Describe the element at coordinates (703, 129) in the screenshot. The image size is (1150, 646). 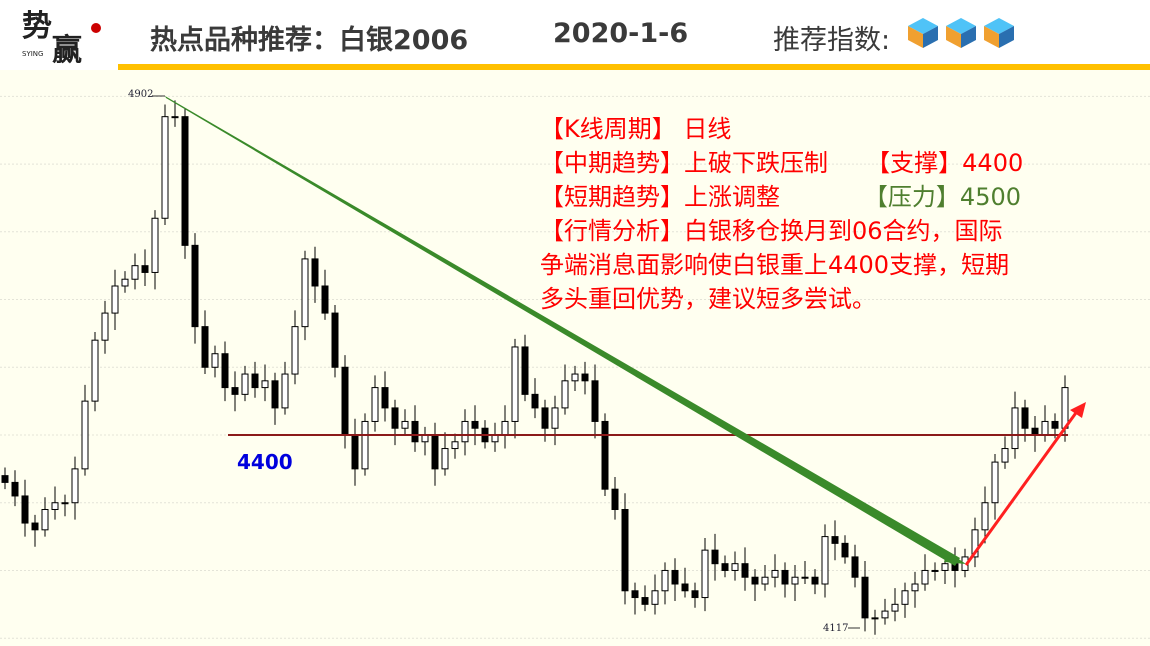
I see `kline-period-value: 日线` at that location.